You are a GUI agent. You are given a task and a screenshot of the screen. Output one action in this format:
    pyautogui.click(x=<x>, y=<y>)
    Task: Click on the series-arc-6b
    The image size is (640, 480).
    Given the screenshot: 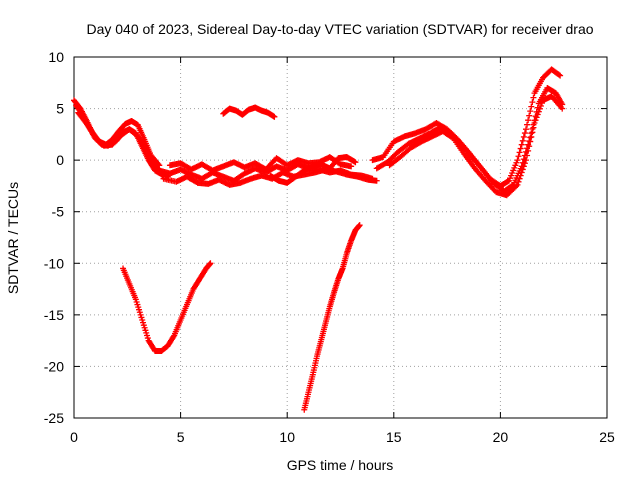 What is the action you would take?
    pyautogui.click(x=469, y=139)
    